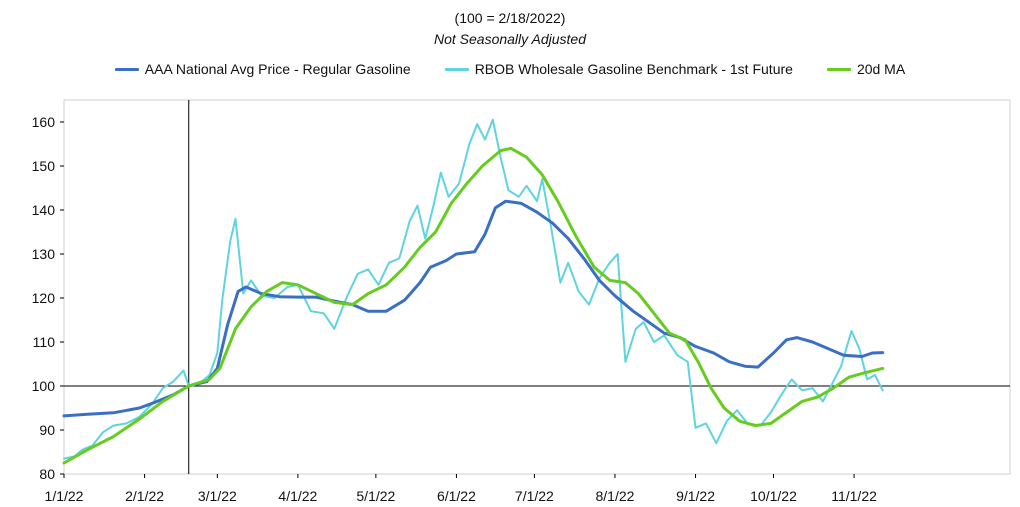  I want to click on y-tick-label: 80, so click(47, 474).